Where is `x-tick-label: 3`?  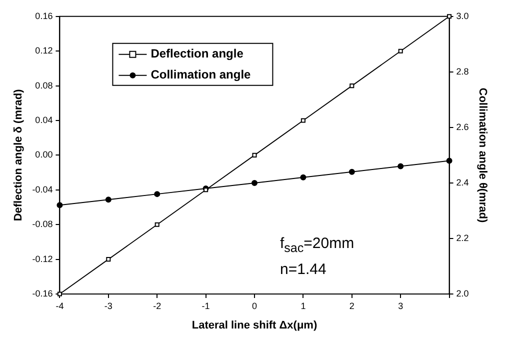 x-tick-label: 3 is located at coordinates (401, 305).